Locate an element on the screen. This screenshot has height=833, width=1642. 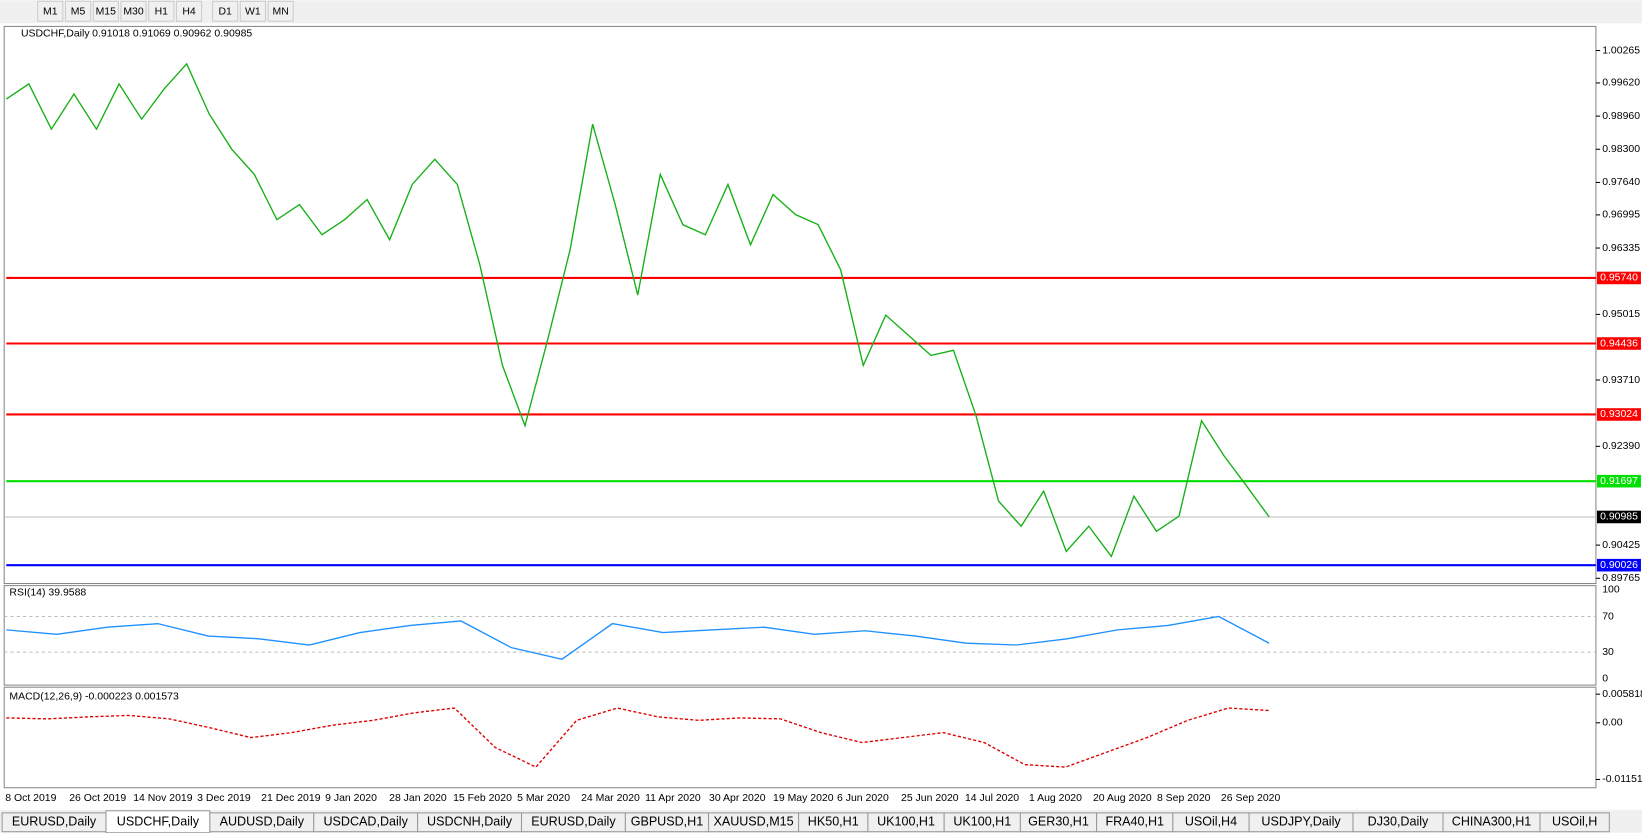
date-label: 8 Sep 2020 is located at coordinates (1184, 798).